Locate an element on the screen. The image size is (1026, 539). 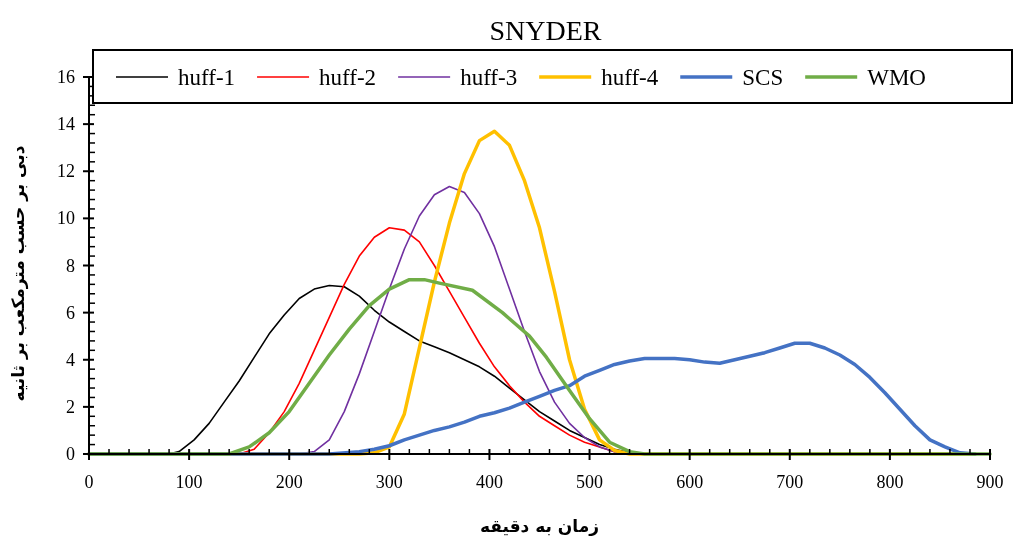
legend-label: SCS is located at coordinates (763, 77).